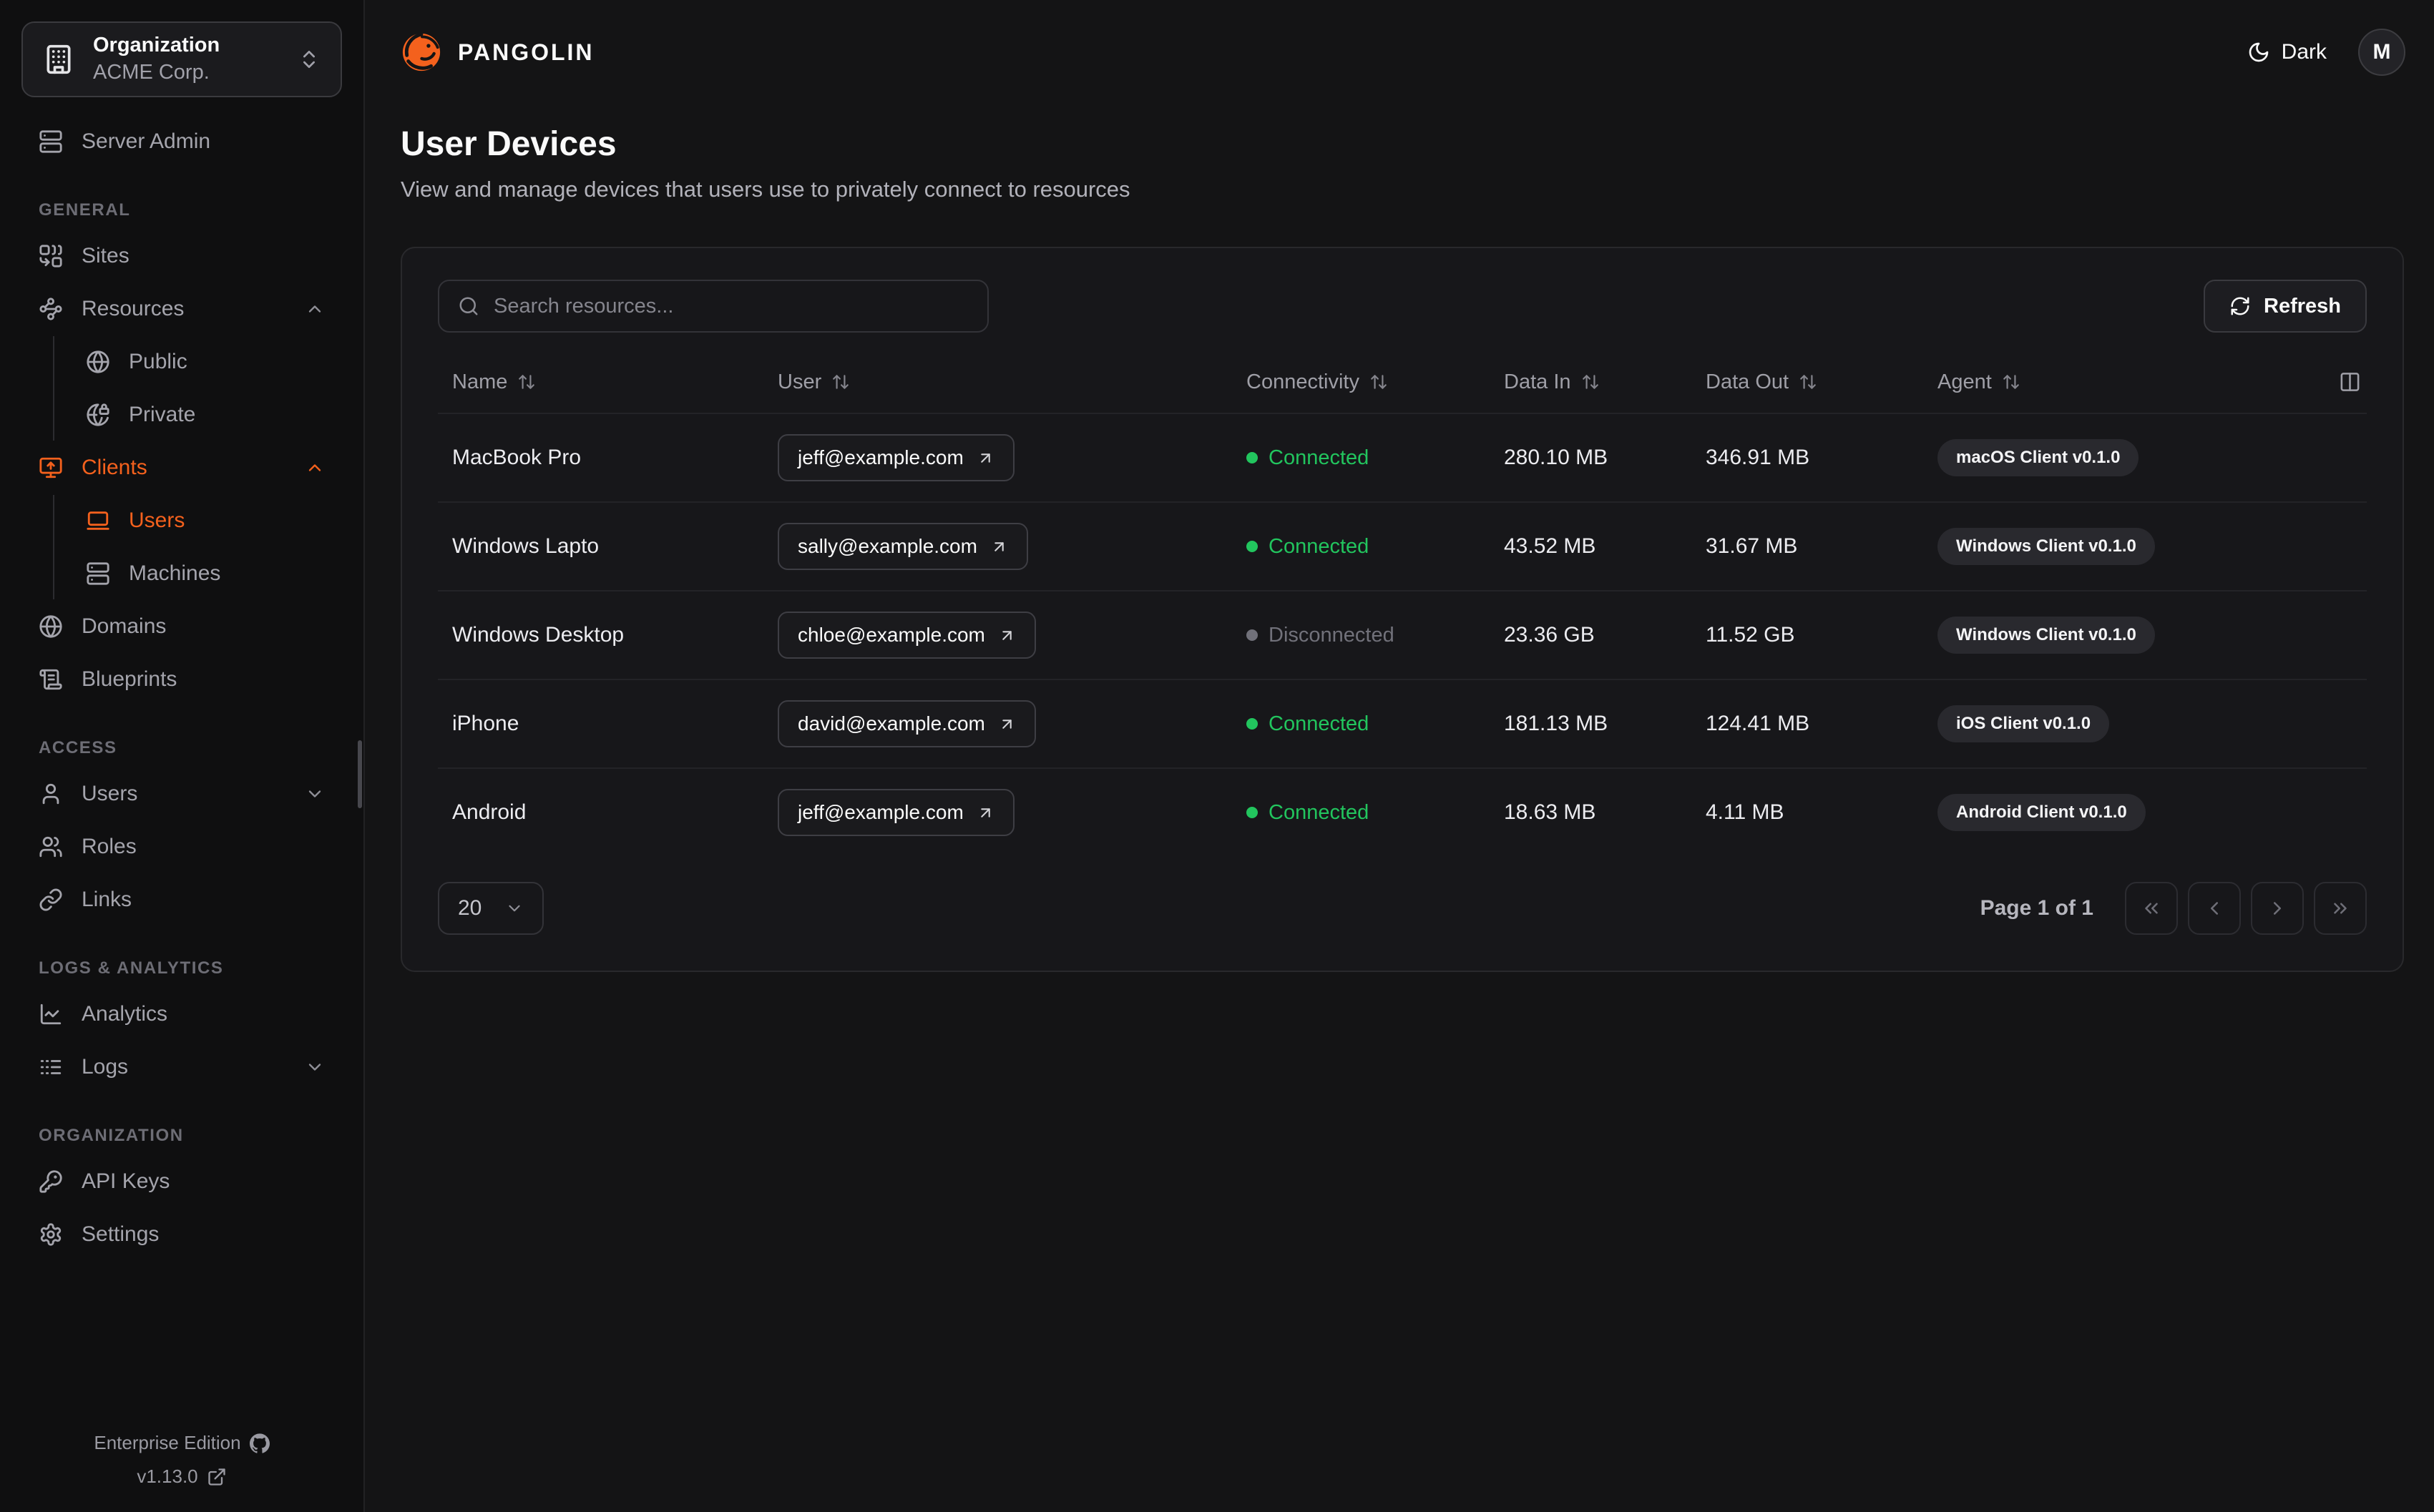 This screenshot has width=2434, height=1512. I want to click on arrow-up-right-icon, so click(1007, 724).